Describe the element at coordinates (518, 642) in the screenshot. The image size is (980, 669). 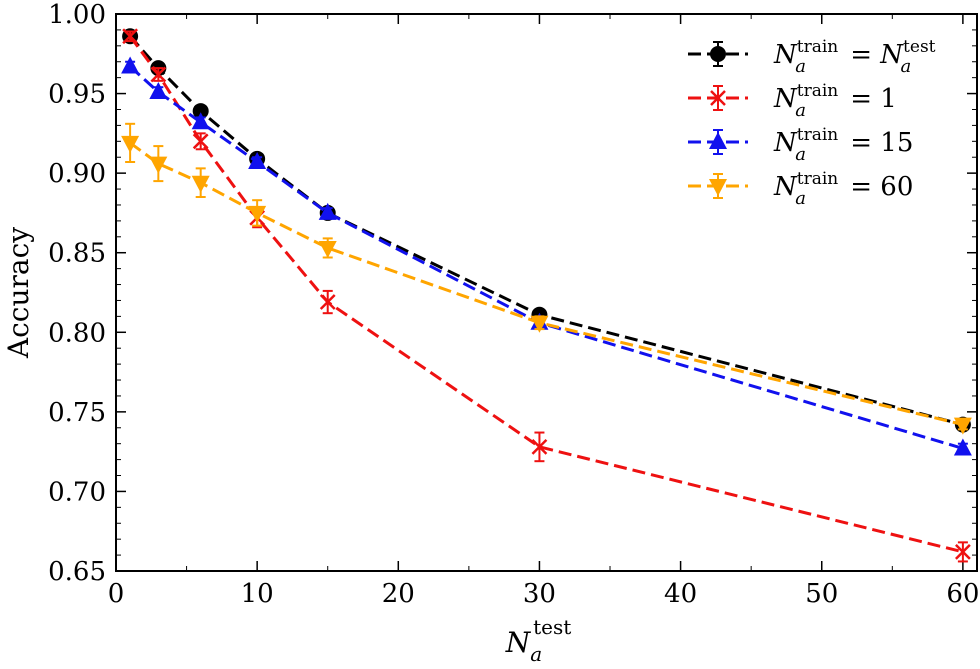
I see `x-axis-label-main: N` at that location.